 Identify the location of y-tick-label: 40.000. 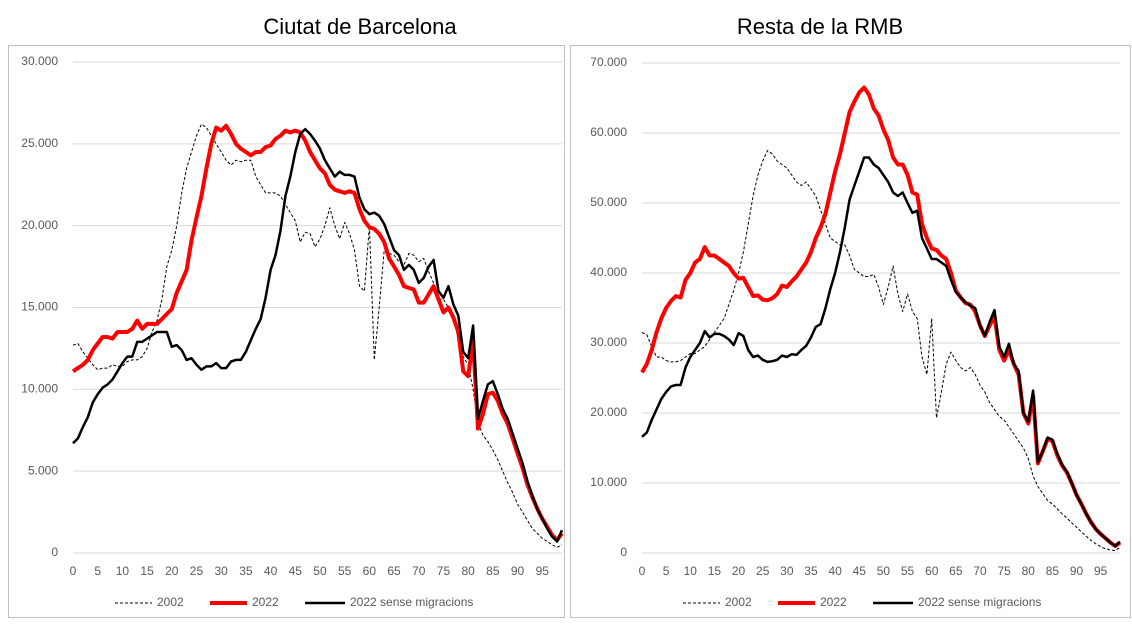
(608, 272).